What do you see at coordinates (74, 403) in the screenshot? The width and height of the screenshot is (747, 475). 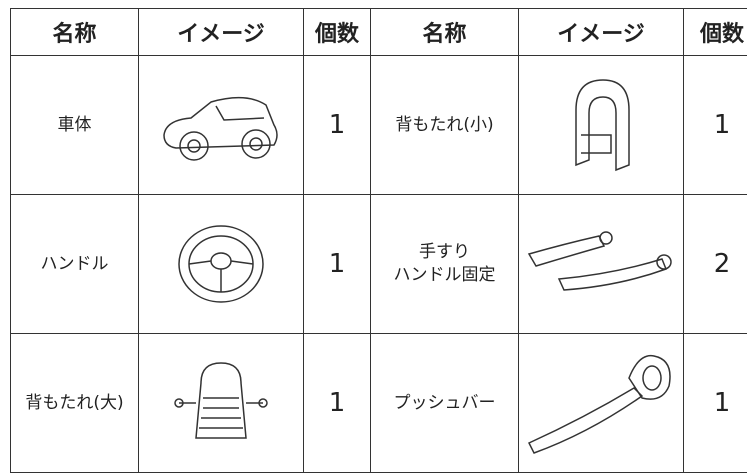 I see `part-name: 背もたれ(大)` at bounding box center [74, 403].